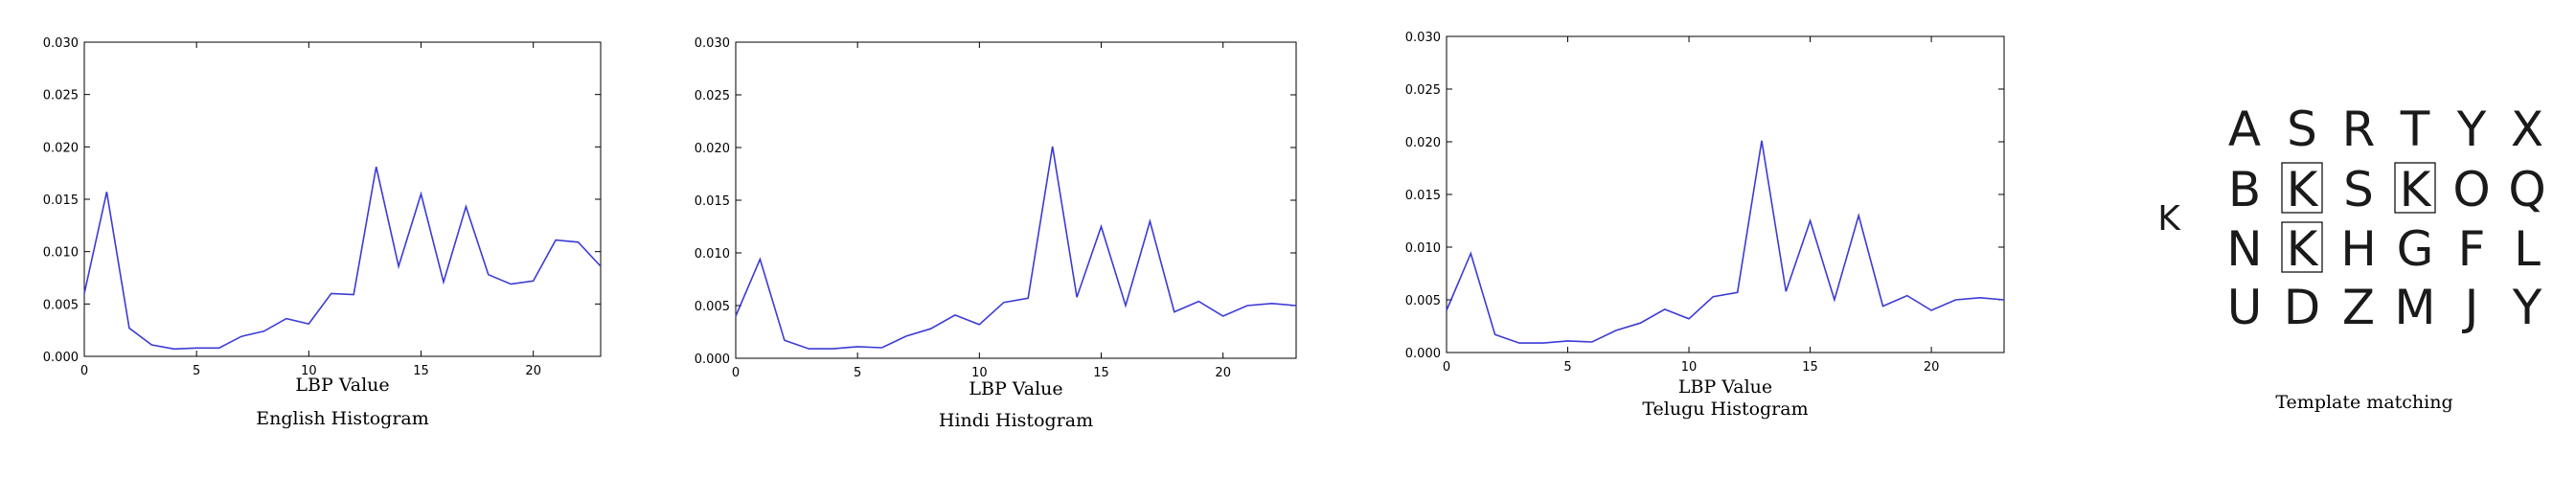 The image size is (2576, 478). Describe the element at coordinates (2471, 189) in the screenshot. I see `grid-letter: O` at that location.